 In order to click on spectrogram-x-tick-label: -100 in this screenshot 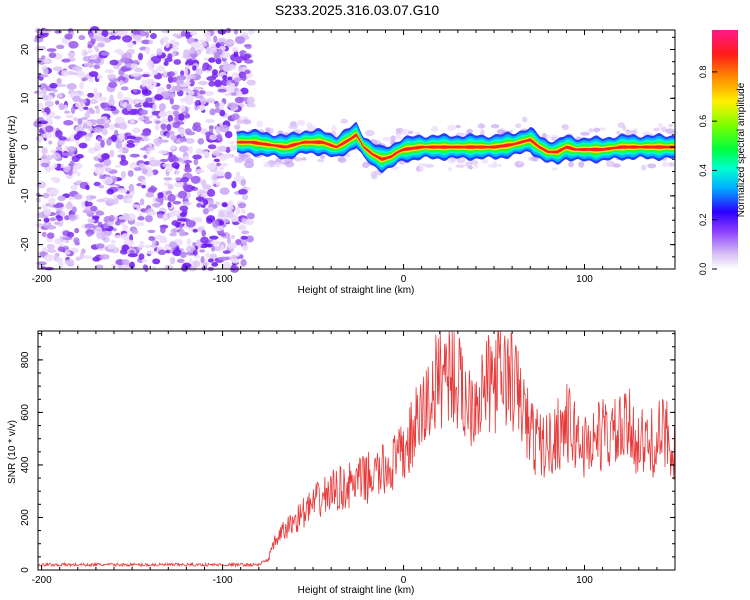, I will do `click(223, 279)`.